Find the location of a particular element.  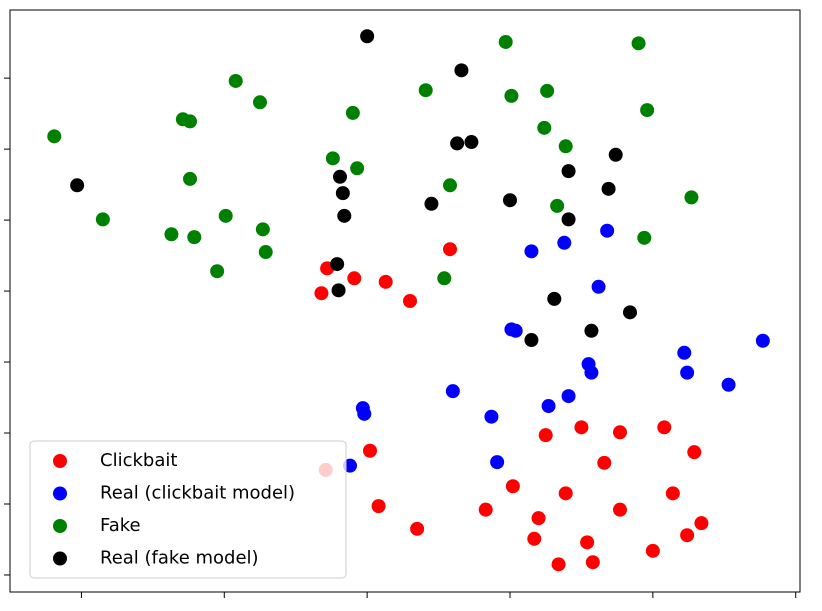

legend-label: Clickbait is located at coordinates (138, 460).